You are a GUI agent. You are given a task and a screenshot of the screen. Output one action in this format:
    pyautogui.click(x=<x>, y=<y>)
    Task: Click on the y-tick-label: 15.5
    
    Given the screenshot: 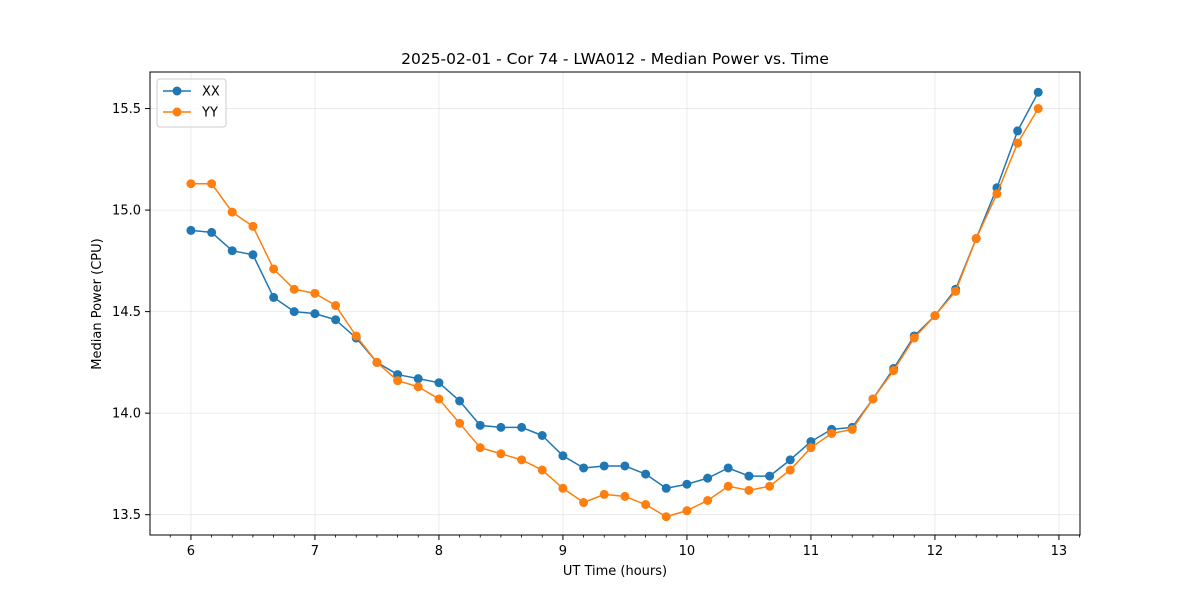 What is the action you would take?
    pyautogui.click(x=126, y=109)
    